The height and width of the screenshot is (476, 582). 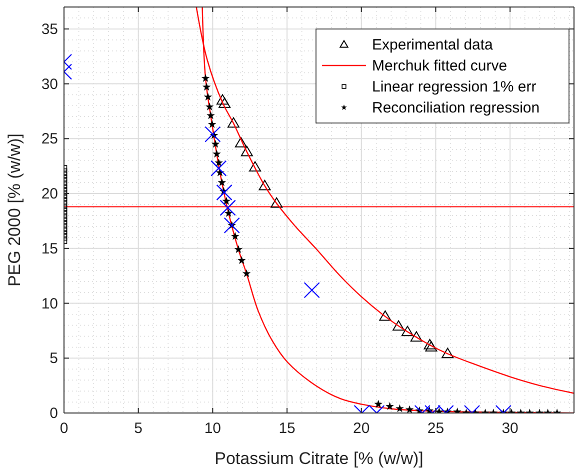 What do you see at coordinates (287, 428) in the screenshot?
I see `x-tick-label: 15` at bounding box center [287, 428].